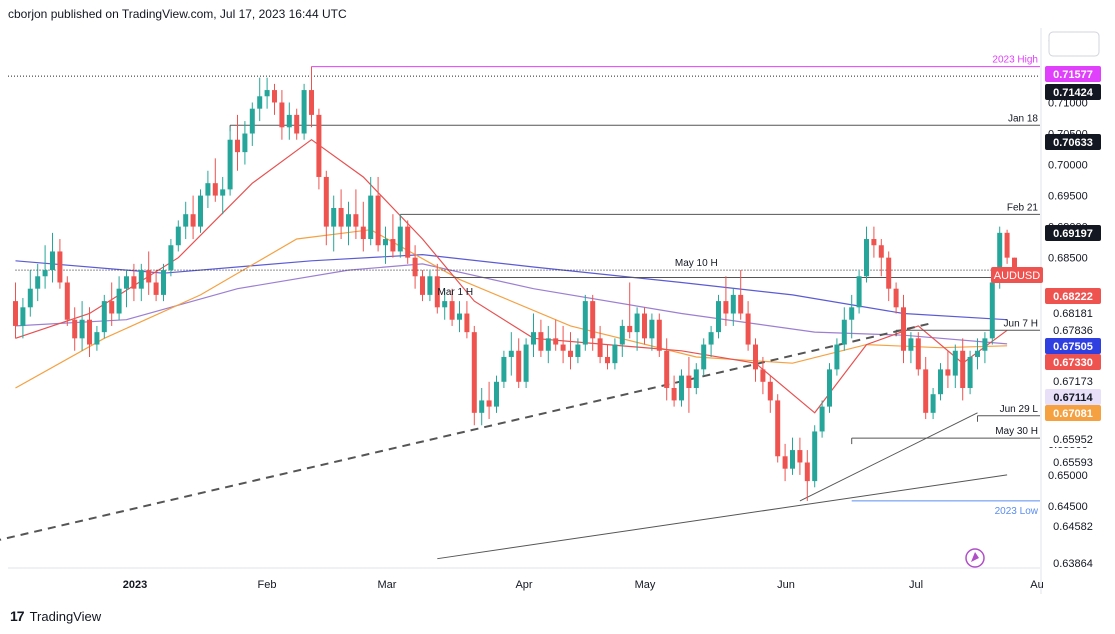 This screenshot has height=634, width=1115. What do you see at coordinates (1073, 363) in the screenshot?
I see `price-box-label: 0.67330` at bounding box center [1073, 363].